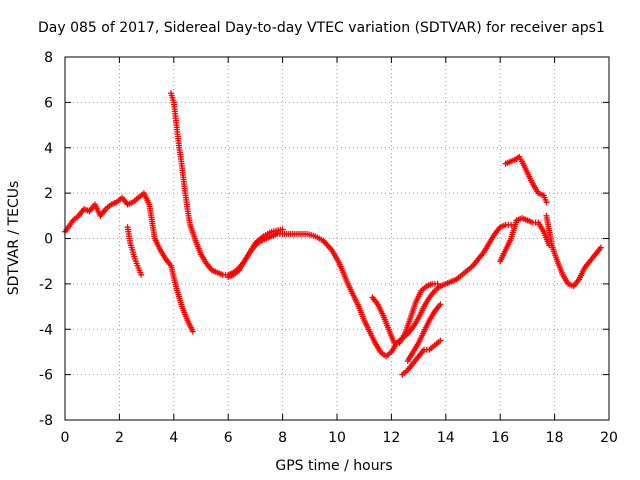  Describe the element at coordinates (337, 438) in the screenshot. I see `x-tick-label: 10` at that location.